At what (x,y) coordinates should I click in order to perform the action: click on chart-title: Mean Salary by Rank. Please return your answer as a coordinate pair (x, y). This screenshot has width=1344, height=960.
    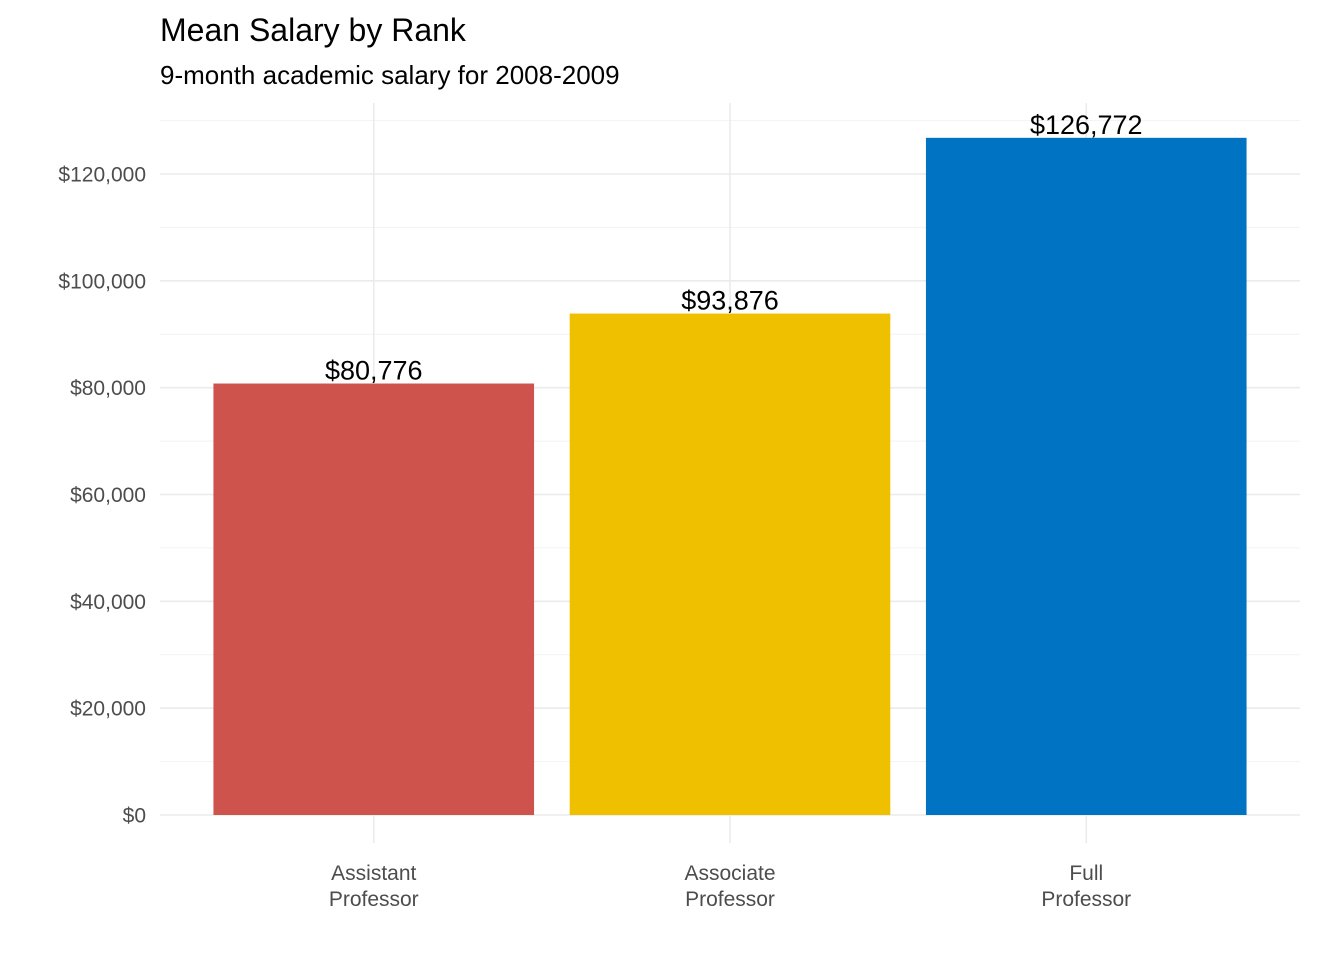
    Looking at the image, I should click on (313, 30).